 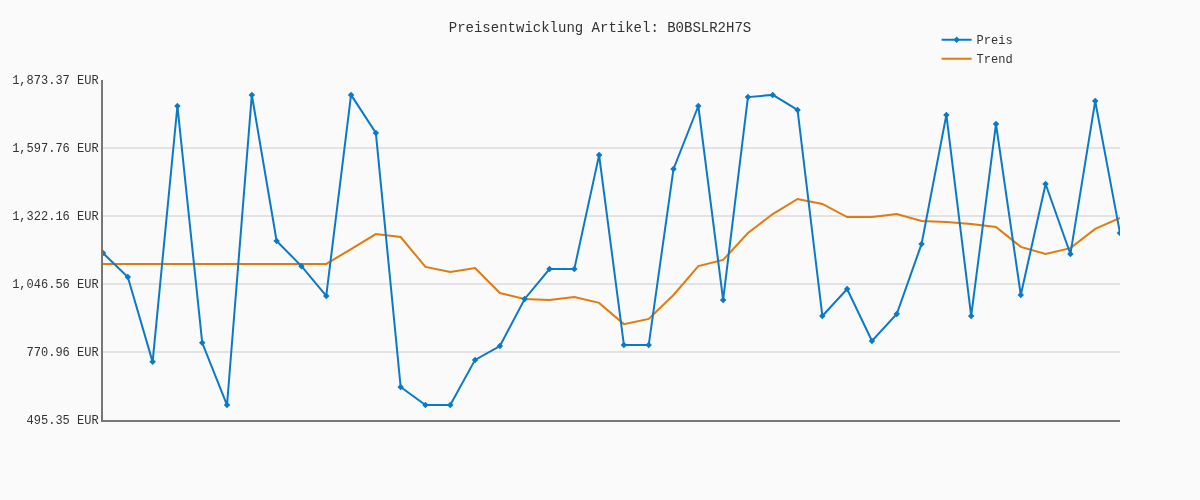 What do you see at coordinates (600, 28) in the screenshot?
I see `chart-title: Preisentwicklung Artikel: B0BSLR2H7S` at bounding box center [600, 28].